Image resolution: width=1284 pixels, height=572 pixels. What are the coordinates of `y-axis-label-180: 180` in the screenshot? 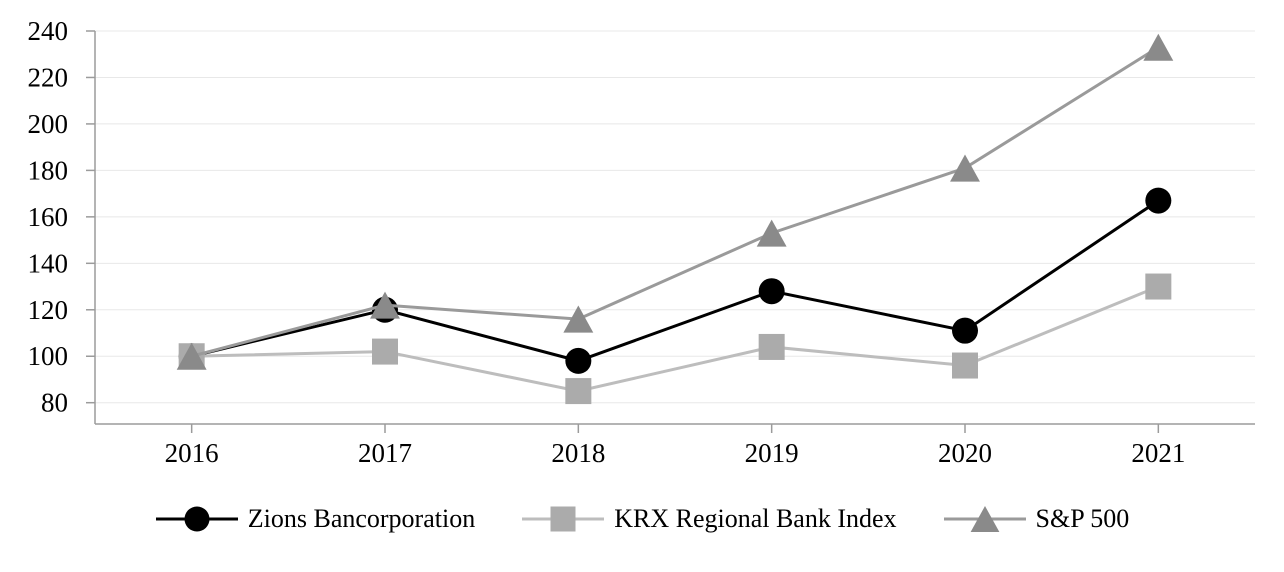 It's located at (48, 170).